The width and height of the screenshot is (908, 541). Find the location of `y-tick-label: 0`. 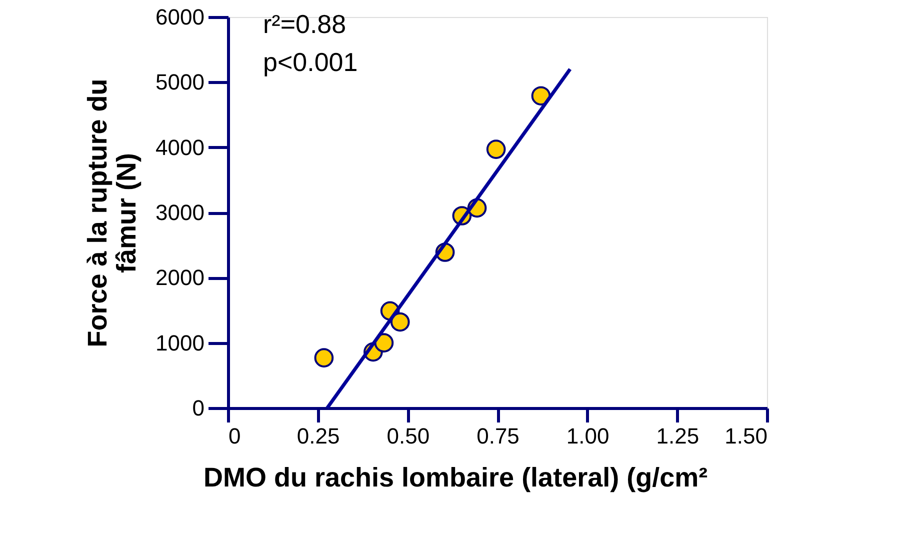

y-tick-label: 0 is located at coordinates (198, 408).